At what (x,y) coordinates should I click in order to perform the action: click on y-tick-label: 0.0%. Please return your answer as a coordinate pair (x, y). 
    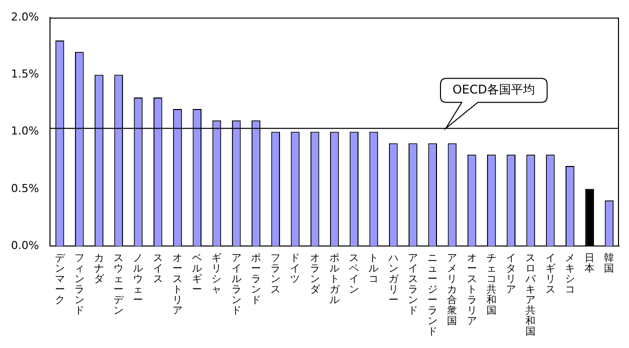
    Looking at the image, I should click on (24, 245).